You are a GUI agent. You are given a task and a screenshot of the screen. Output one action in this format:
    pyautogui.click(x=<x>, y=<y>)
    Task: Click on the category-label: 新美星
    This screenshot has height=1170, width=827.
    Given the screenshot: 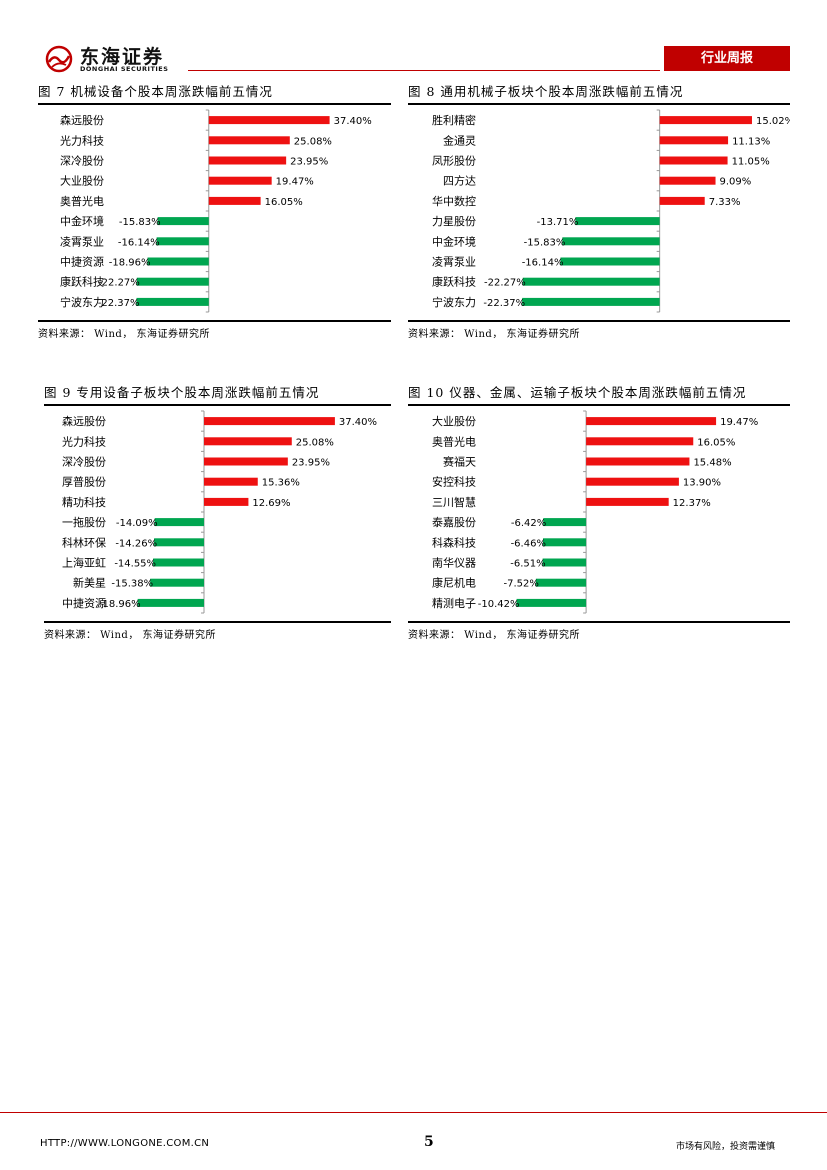 What is the action you would take?
    pyautogui.click(x=89, y=583)
    